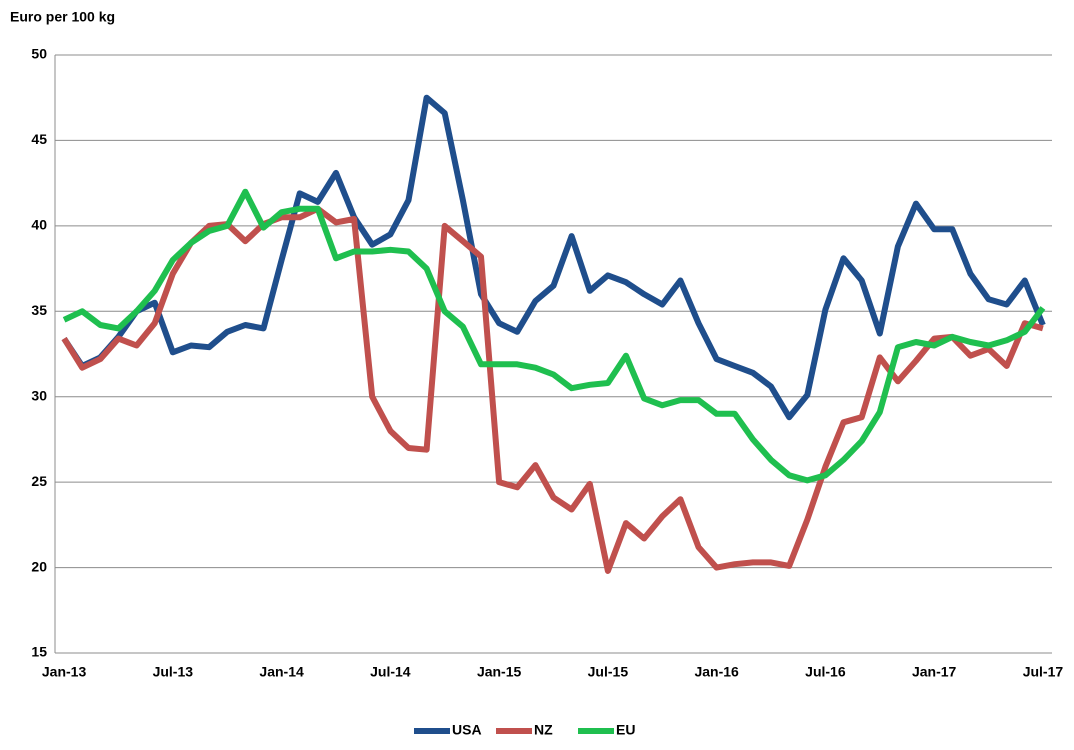  What do you see at coordinates (39, 395) in the screenshot?
I see `y-tick-label: 30` at bounding box center [39, 395].